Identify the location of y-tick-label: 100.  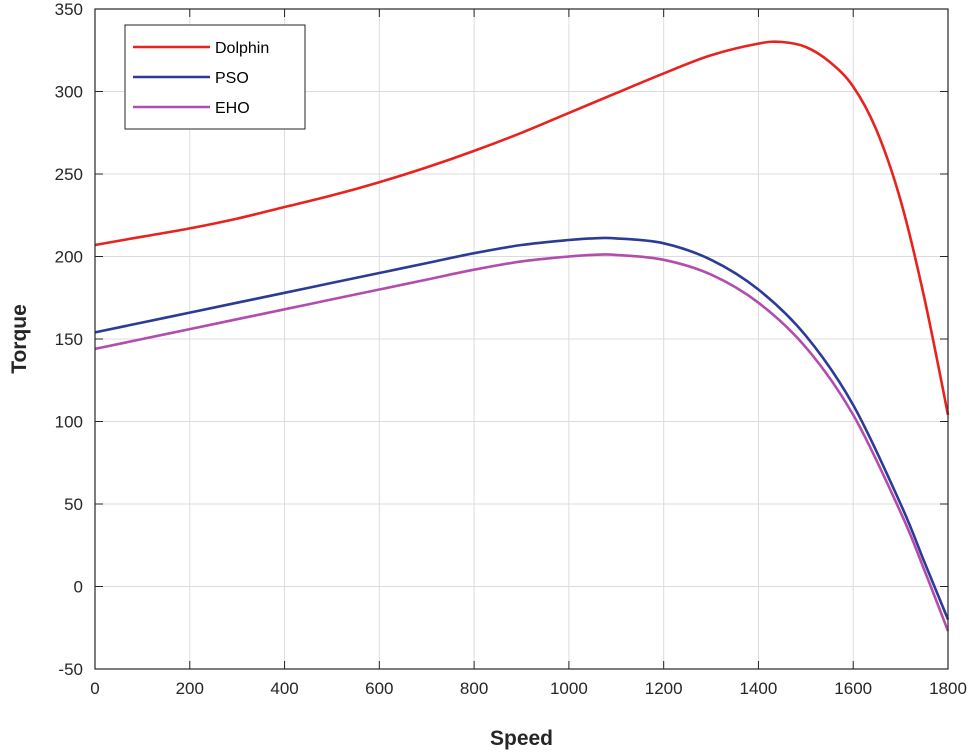
(69, 422).